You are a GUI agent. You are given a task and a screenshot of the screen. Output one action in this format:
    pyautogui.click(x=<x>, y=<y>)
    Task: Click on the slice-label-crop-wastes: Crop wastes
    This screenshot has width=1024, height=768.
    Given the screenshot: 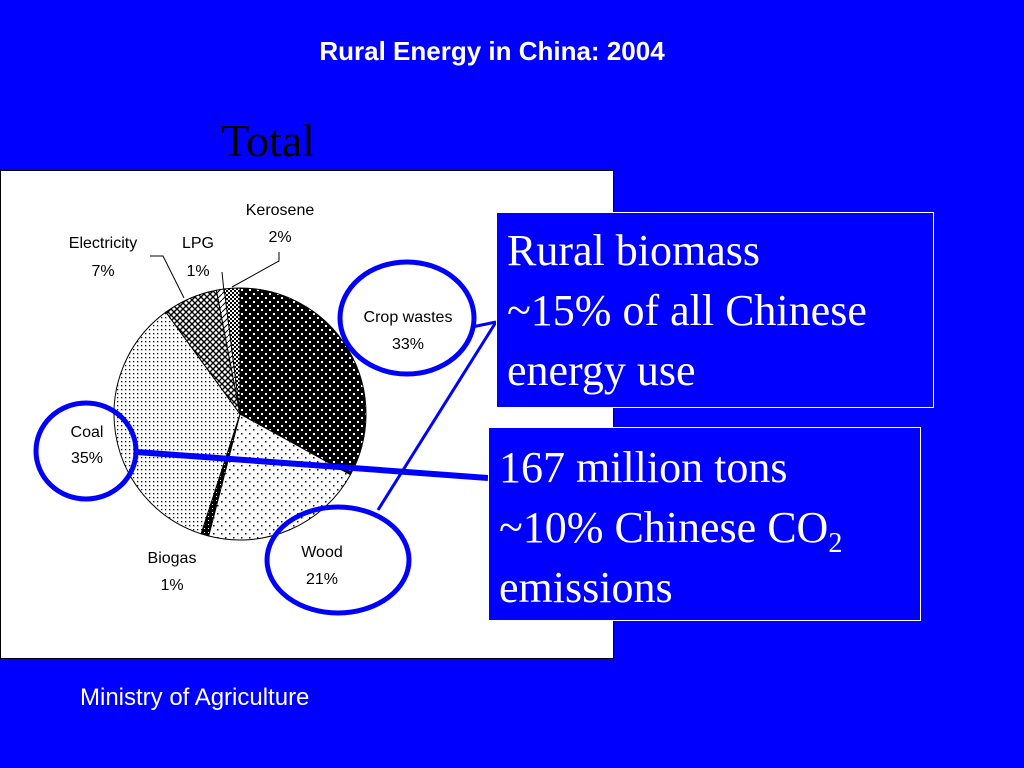 What is the action you would take?
    pyautogui.click(x=408, y=317)
    